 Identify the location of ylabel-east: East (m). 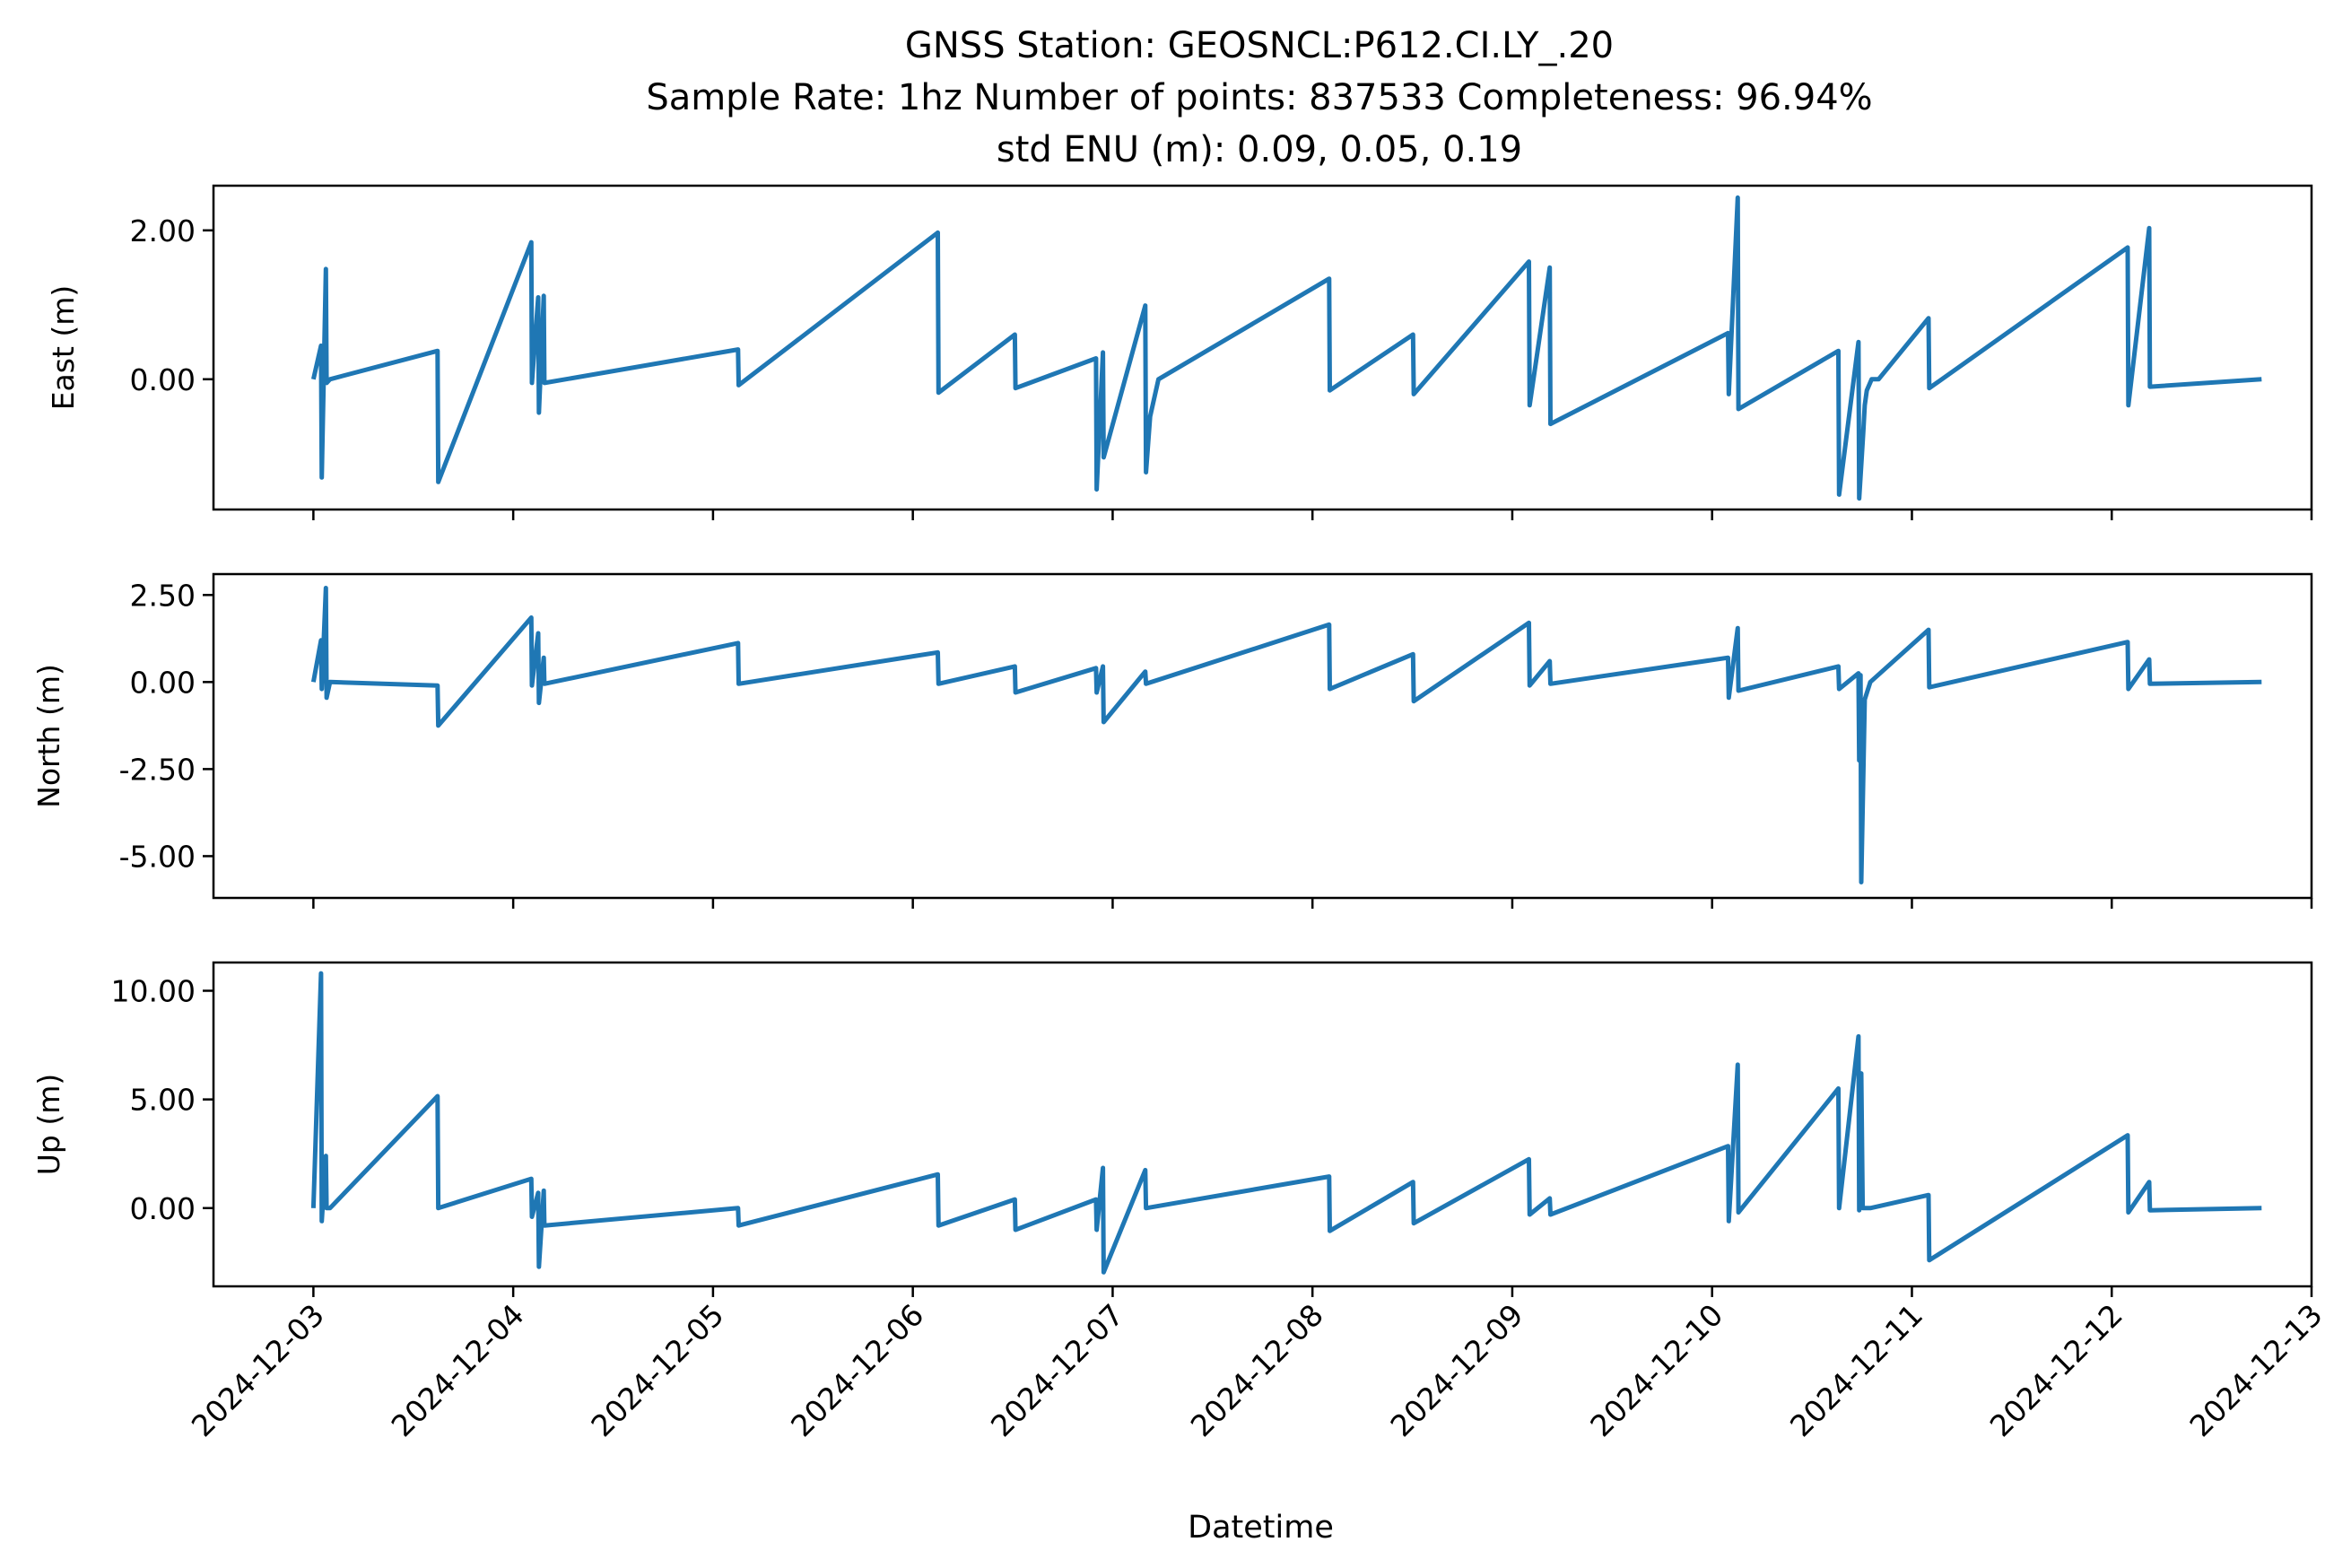
(63, 348).